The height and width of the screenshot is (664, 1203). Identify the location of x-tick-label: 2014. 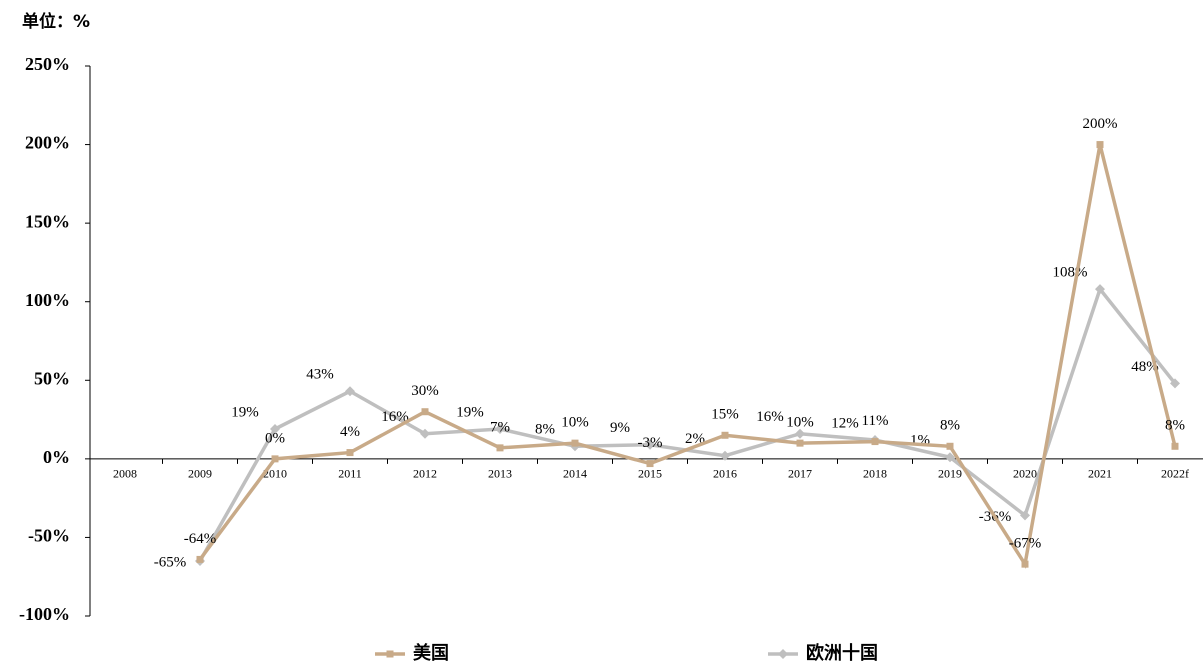
(575, 474).